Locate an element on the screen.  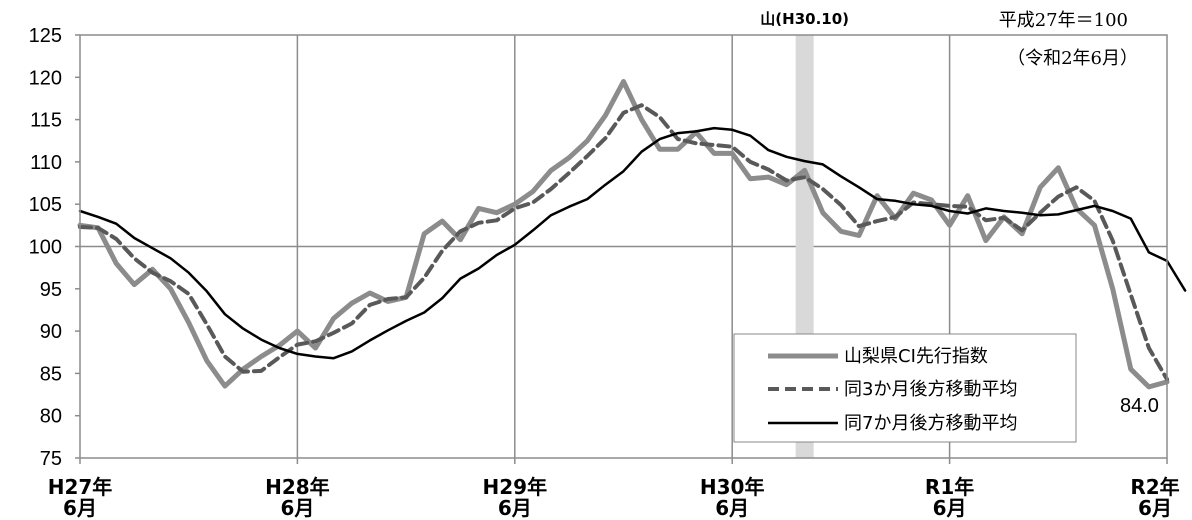
x-tick-label-year: H27年 is located at coordinates (80, 487).